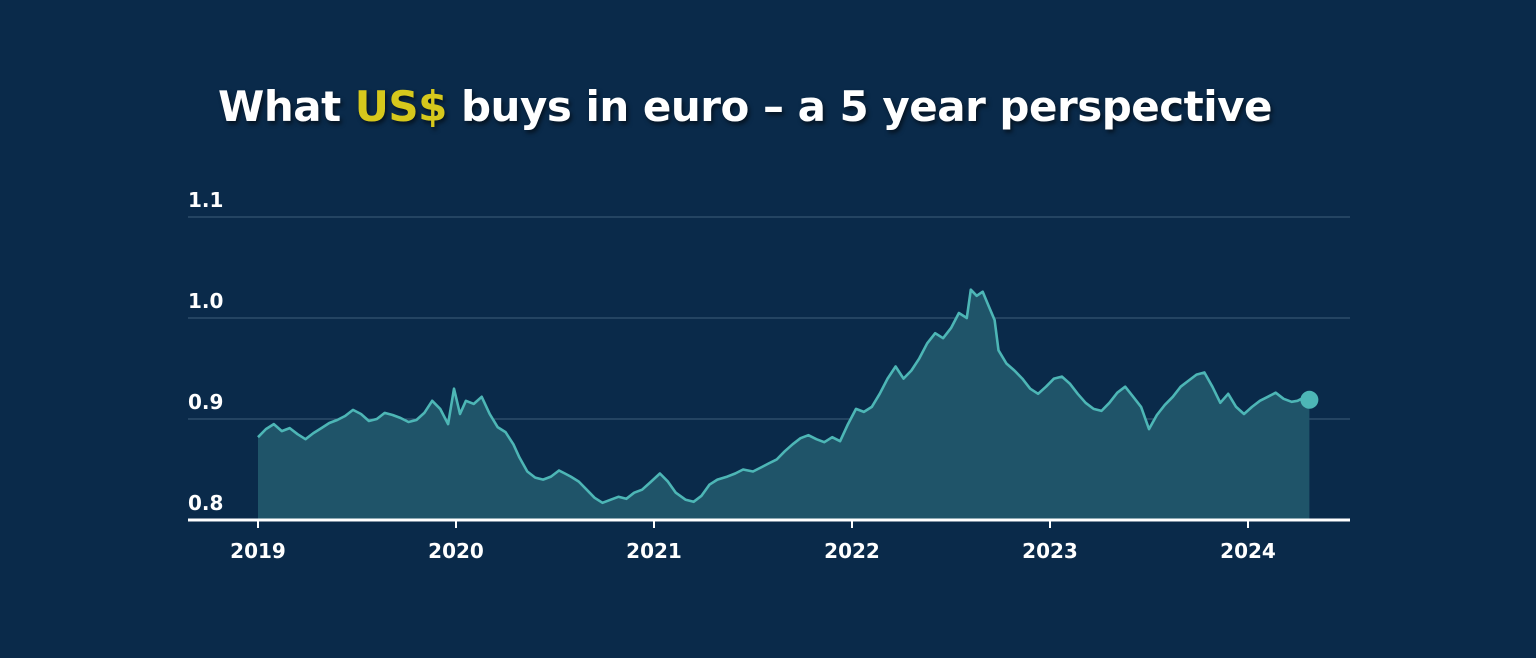  Describe the element at coordinates (1248, 551) in the screenshot. I see `x-tick-label: 2024` at that location.